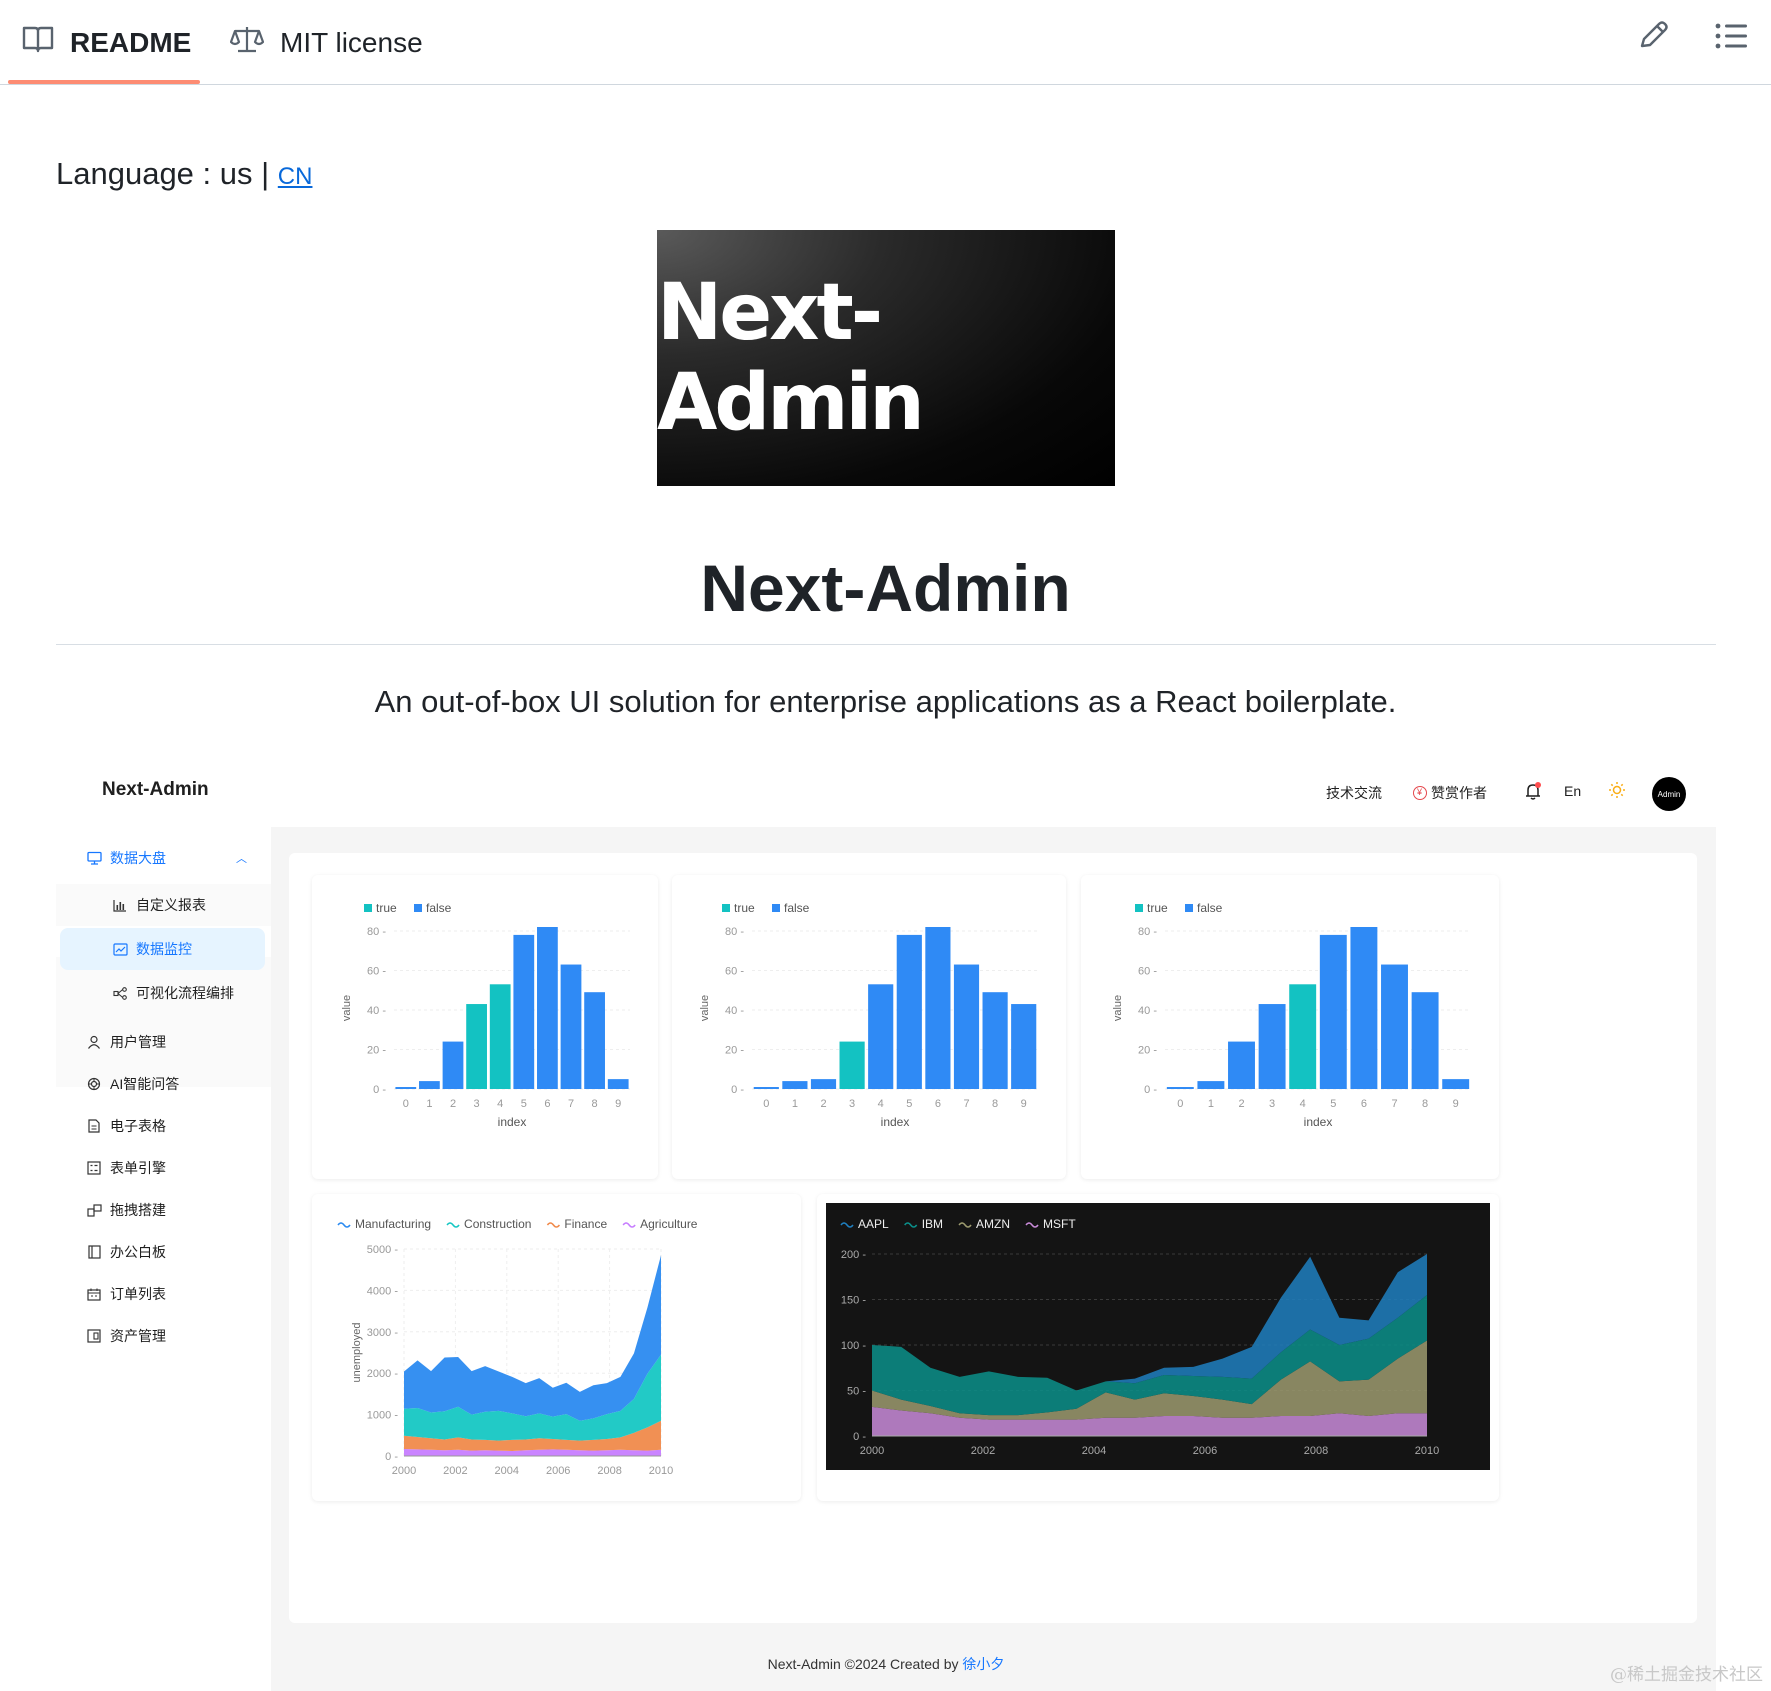  I want to click on bell-icon, so click(1533, 791).